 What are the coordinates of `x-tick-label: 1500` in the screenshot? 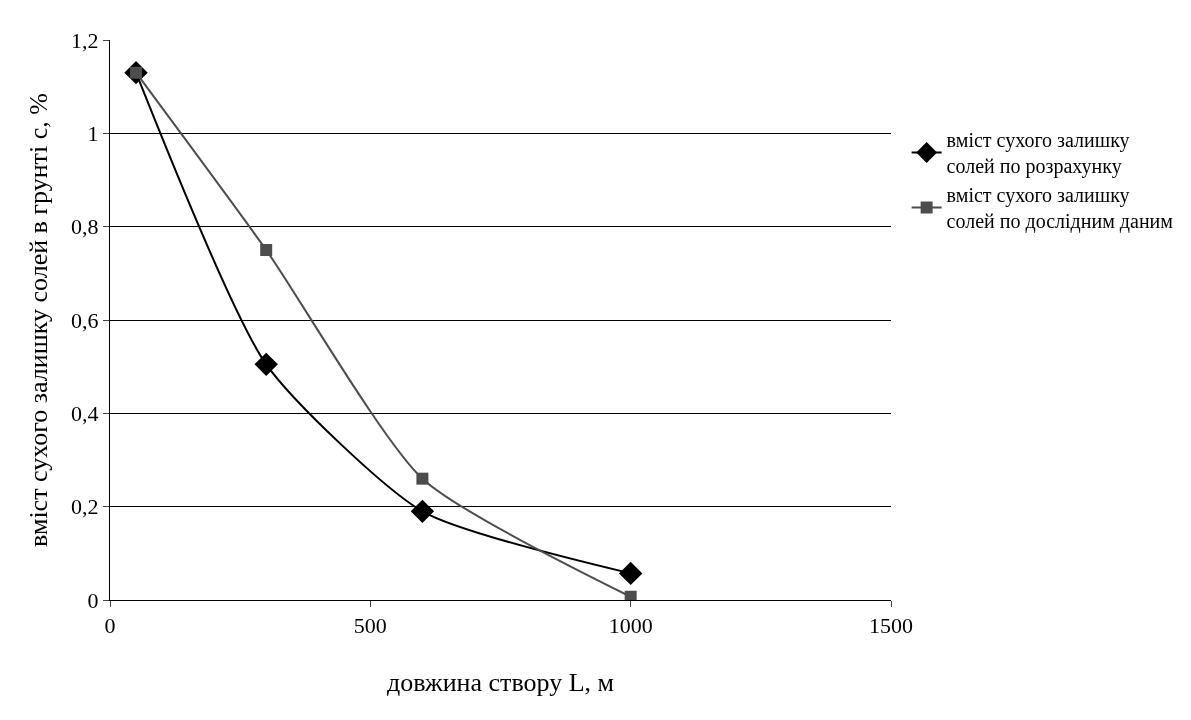 It's located at (891, 626).